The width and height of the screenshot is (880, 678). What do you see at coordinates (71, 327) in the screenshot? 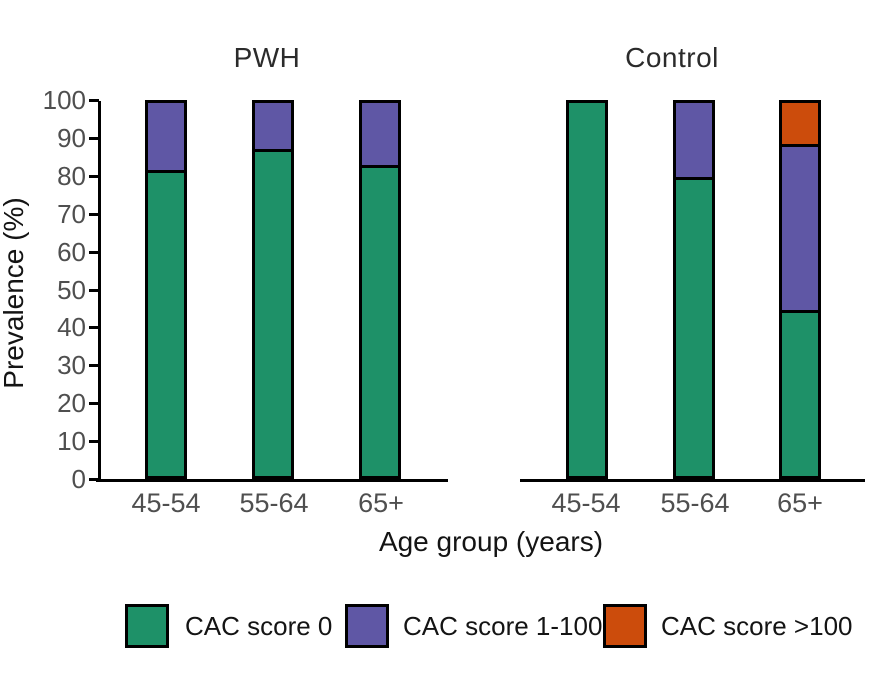
I see `y-tick-label-40: 40` at bounding box center [71, 327].